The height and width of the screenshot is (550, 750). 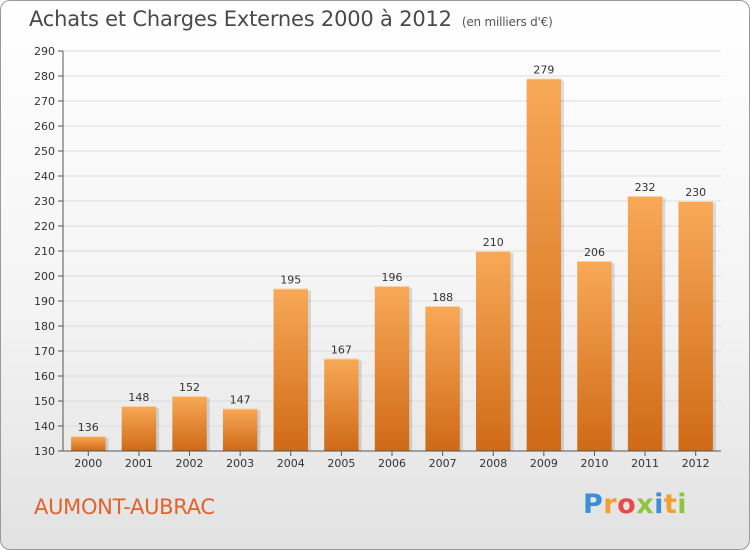 I want to click on bar-2009, so click(x=544, y=264).